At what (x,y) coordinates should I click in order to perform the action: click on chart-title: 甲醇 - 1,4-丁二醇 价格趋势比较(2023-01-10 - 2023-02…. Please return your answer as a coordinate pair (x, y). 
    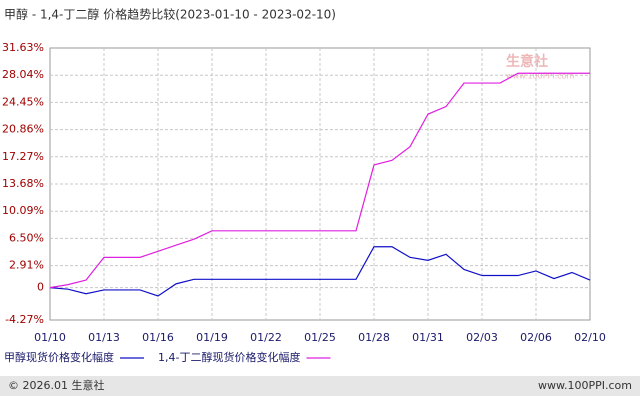
    Looking at the image, I should click on (170, 14).